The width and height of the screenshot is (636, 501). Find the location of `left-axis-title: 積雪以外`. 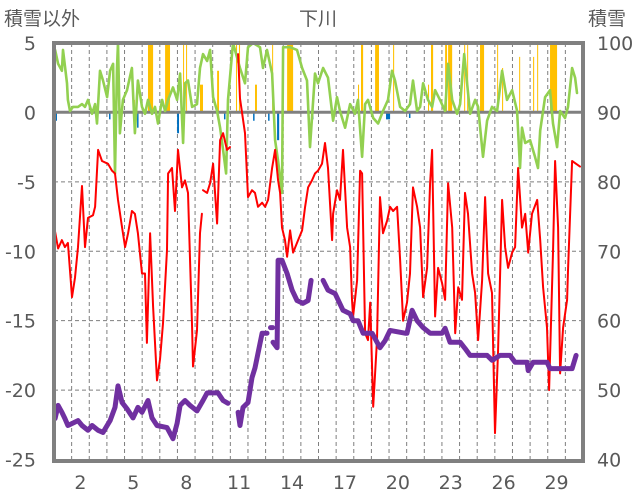

left-axis-title: 積雪以外 is located at coordinates (42, 19).